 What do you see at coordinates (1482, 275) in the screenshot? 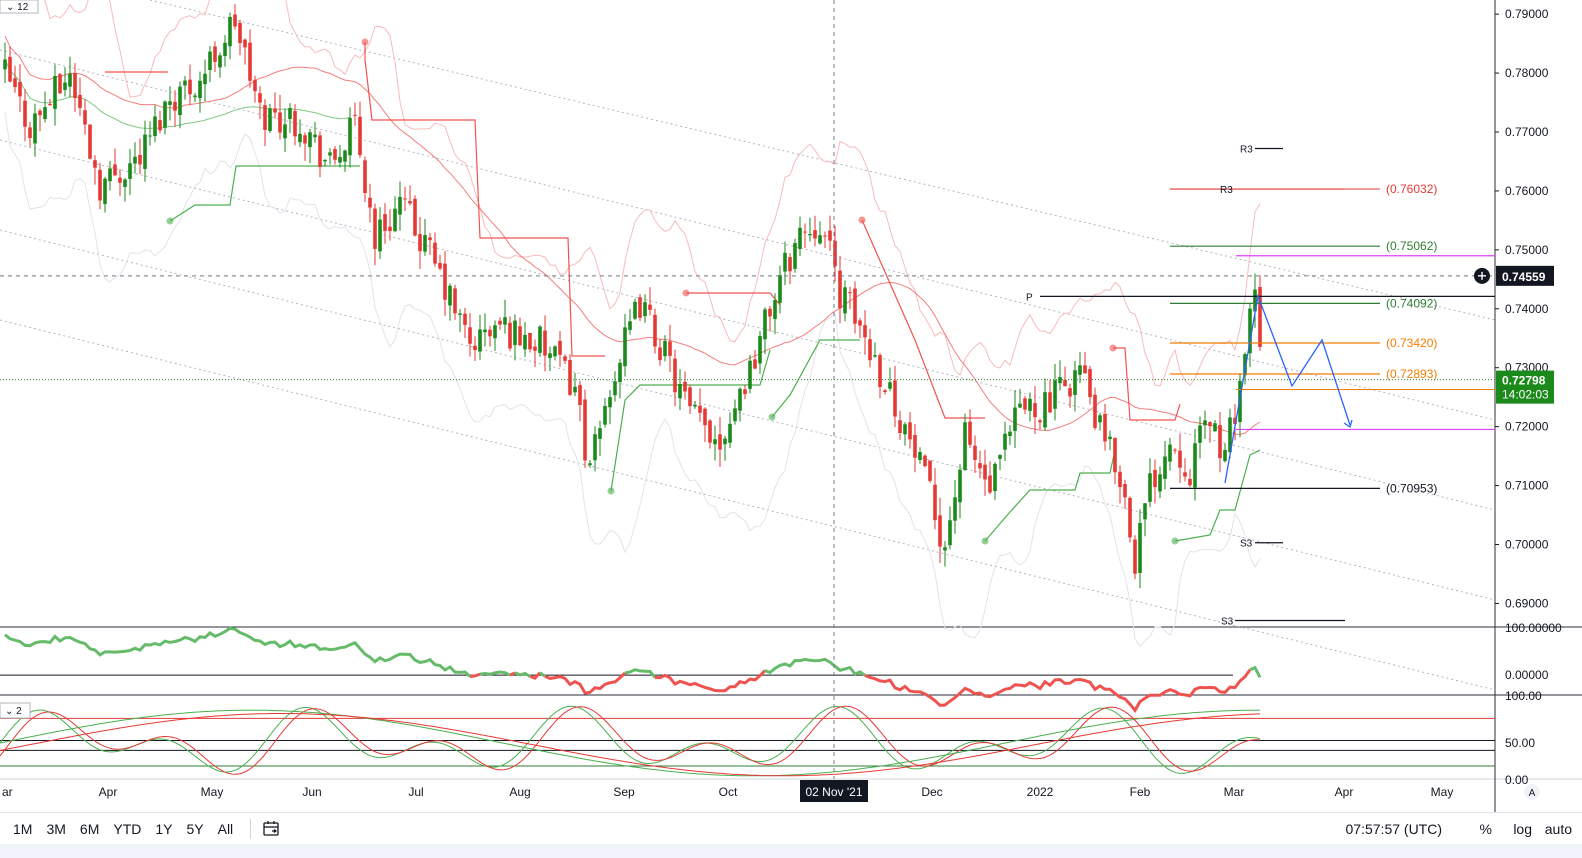
I see `add-alert-plus` at bounding box center [1482, 275].